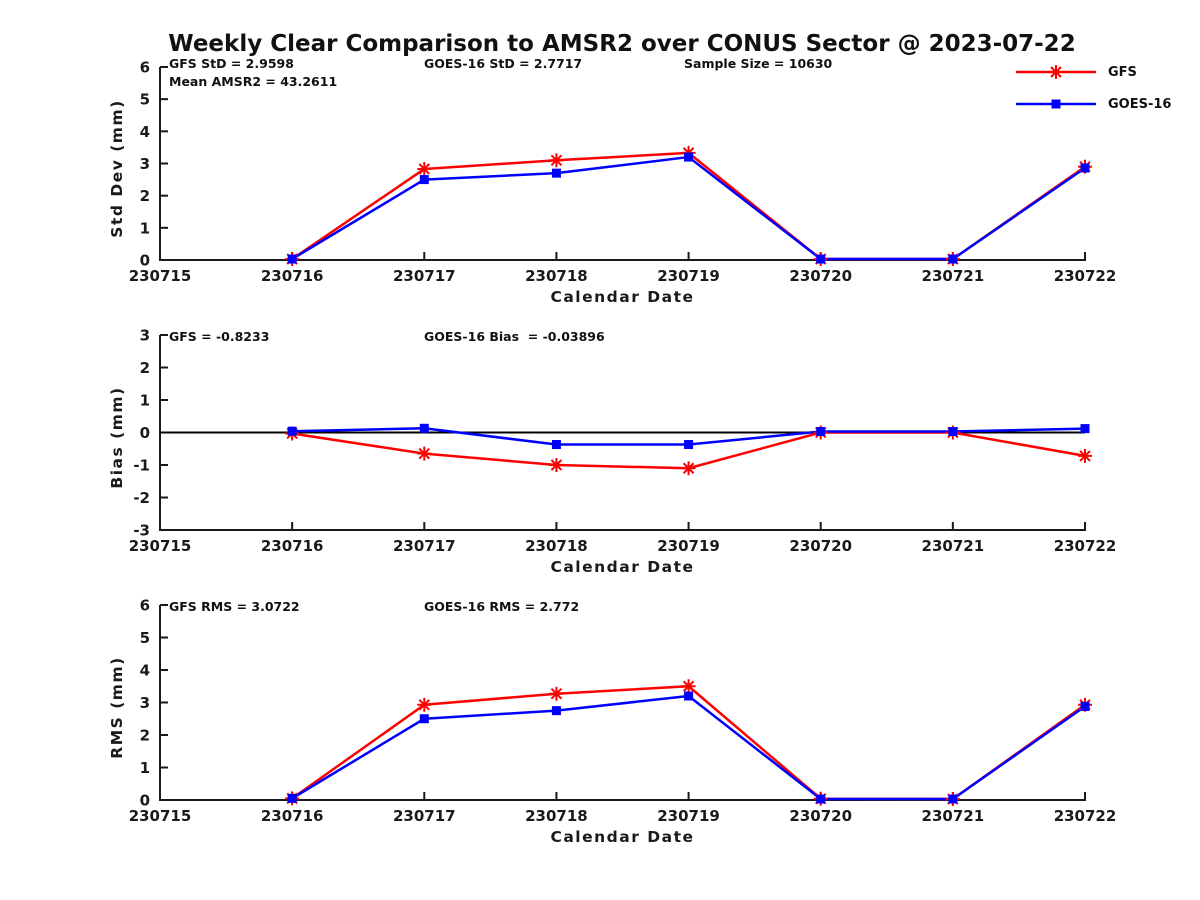 The image size is (1200, 900). Describe the element at coordinates (219, 336) in the screenshot. I see `annotation-gfs-bias: GFS = -0.8233` at that location.